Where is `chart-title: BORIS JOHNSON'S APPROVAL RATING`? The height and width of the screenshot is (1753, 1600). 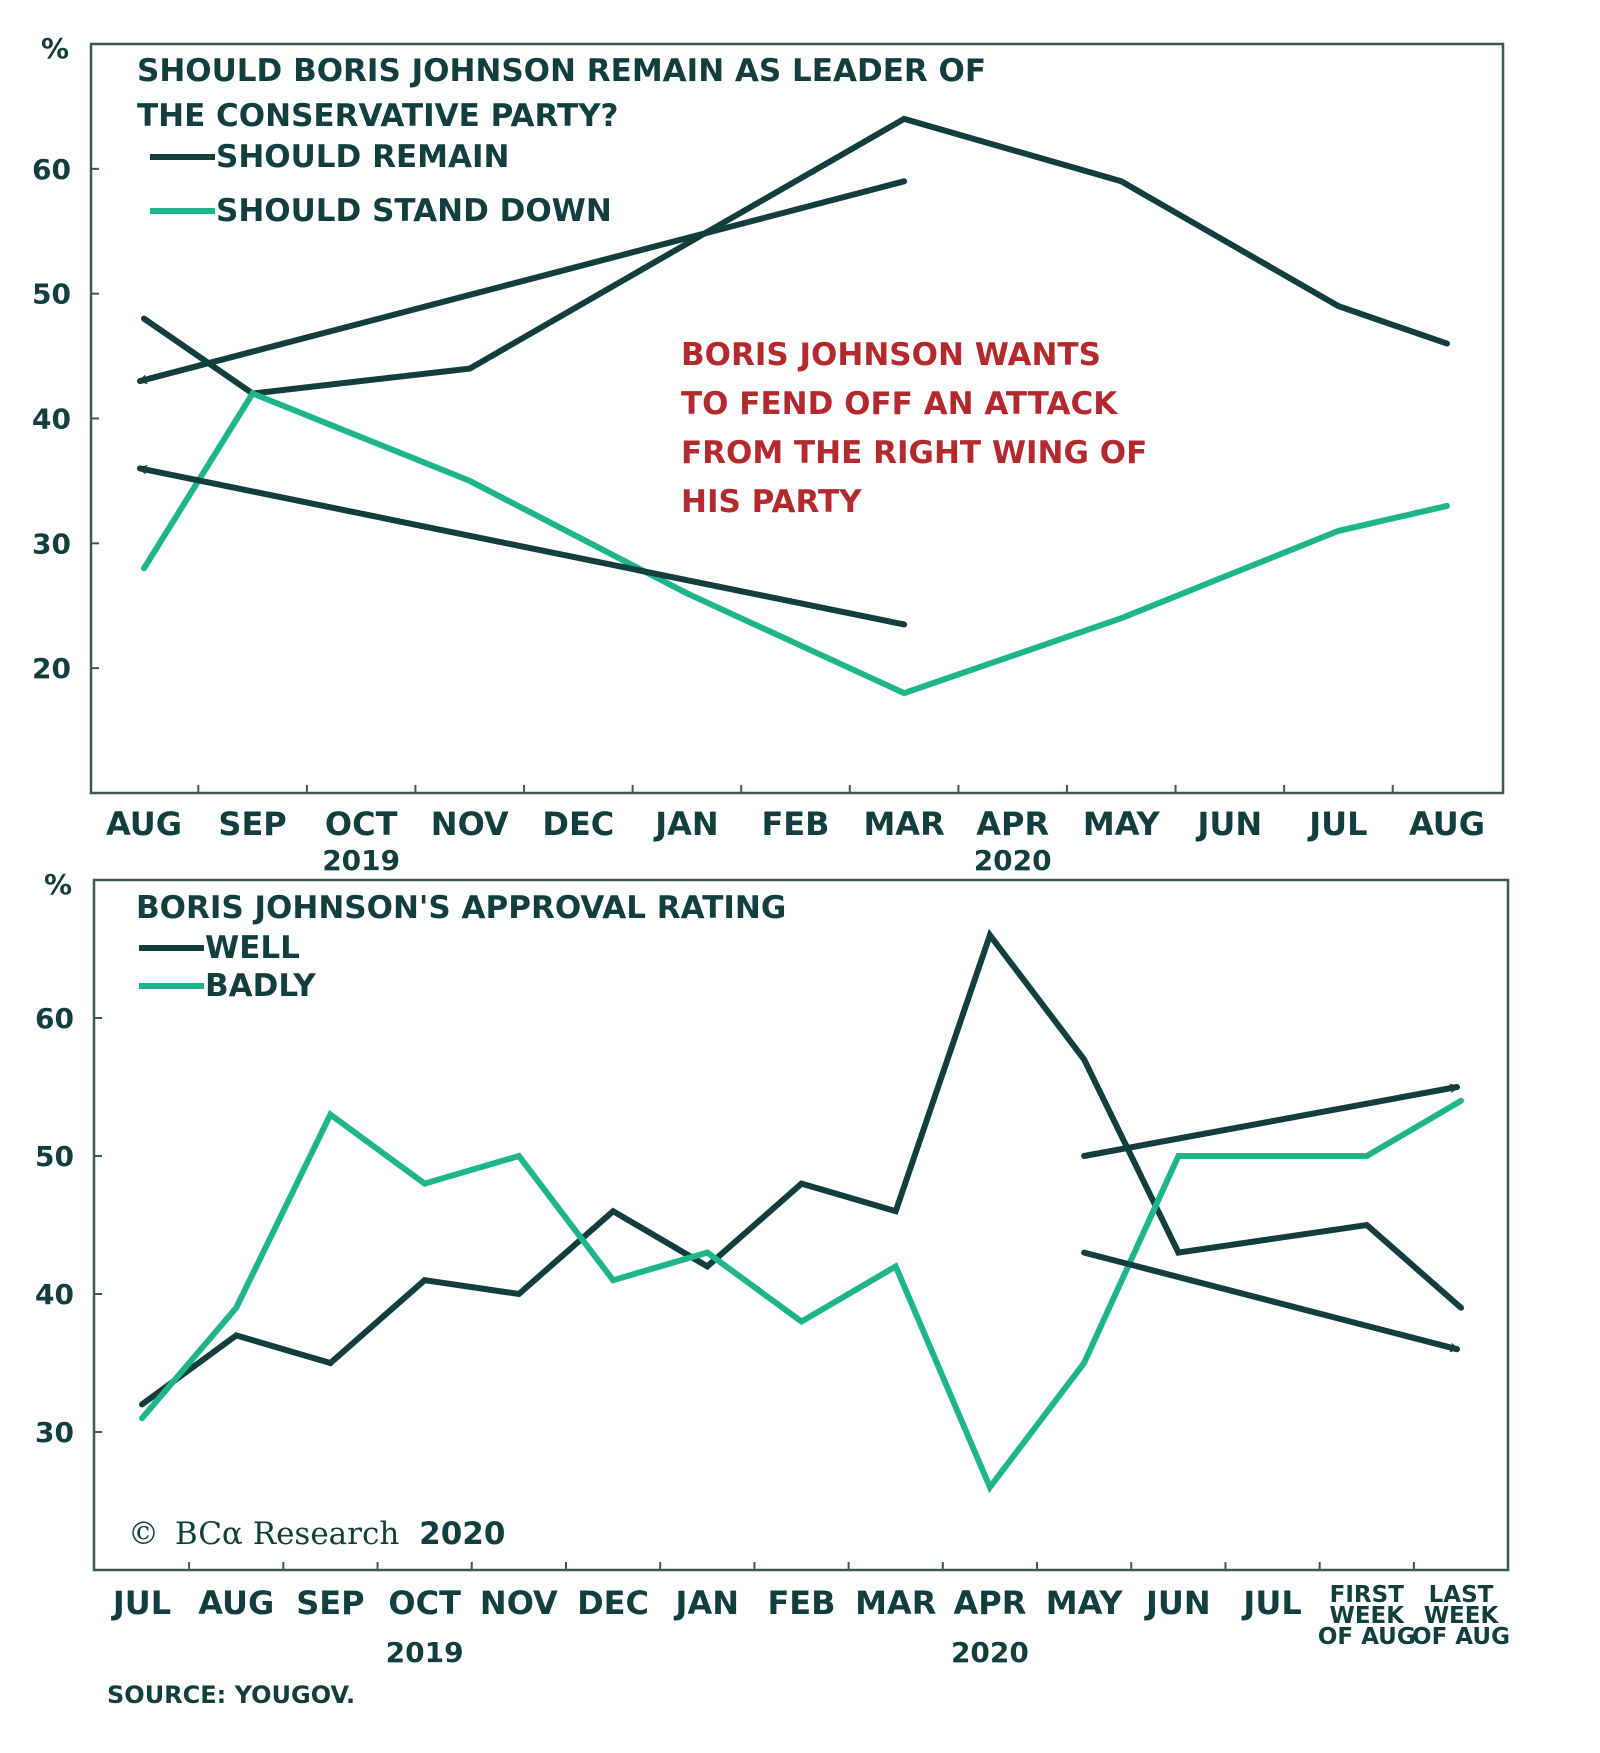
chart-title: BORIS JOHNSON'S APPROVAL RATING is located at coordinates (461, 908).